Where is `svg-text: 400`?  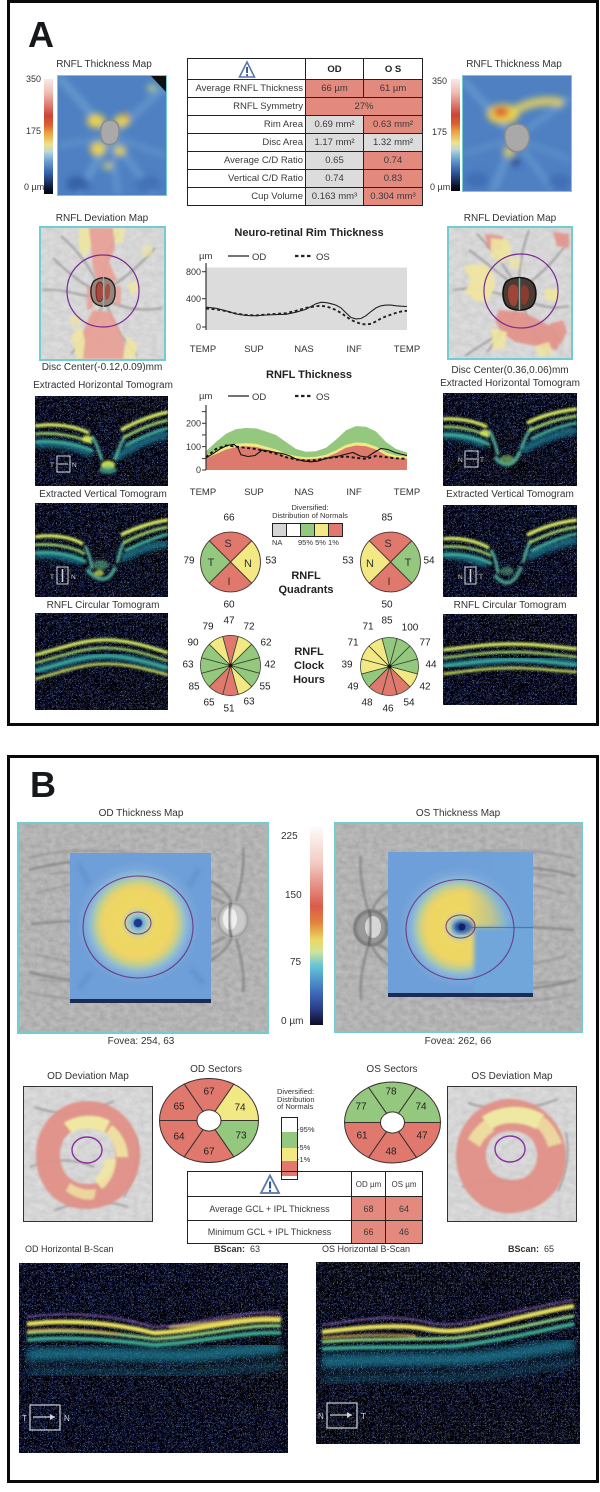 svg-text: 400 is located at coordinates (193, 299).